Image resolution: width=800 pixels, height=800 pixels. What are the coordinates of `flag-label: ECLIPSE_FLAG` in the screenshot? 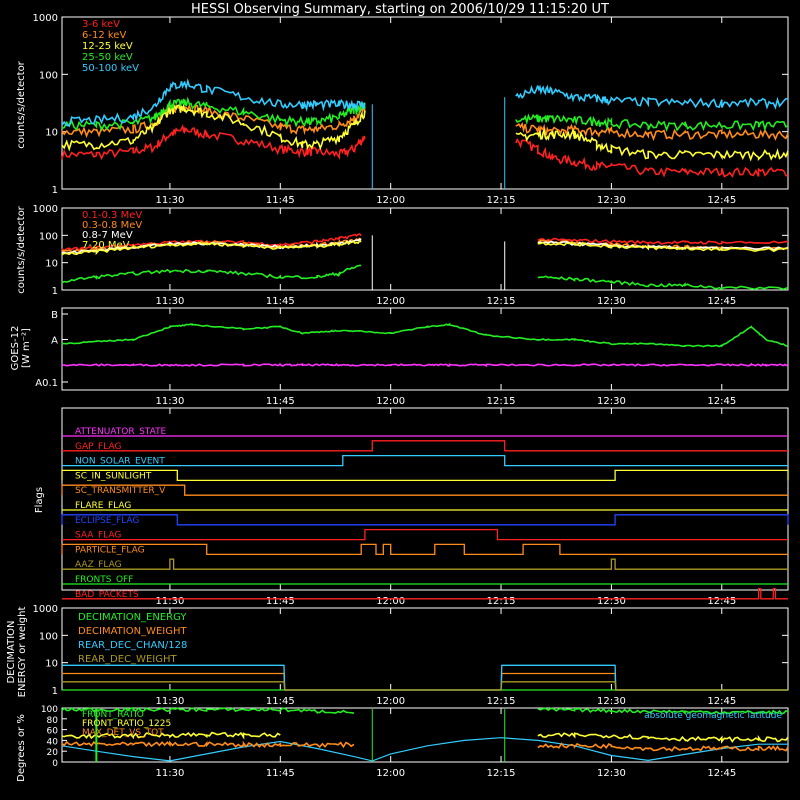 It's located at (107, 521).